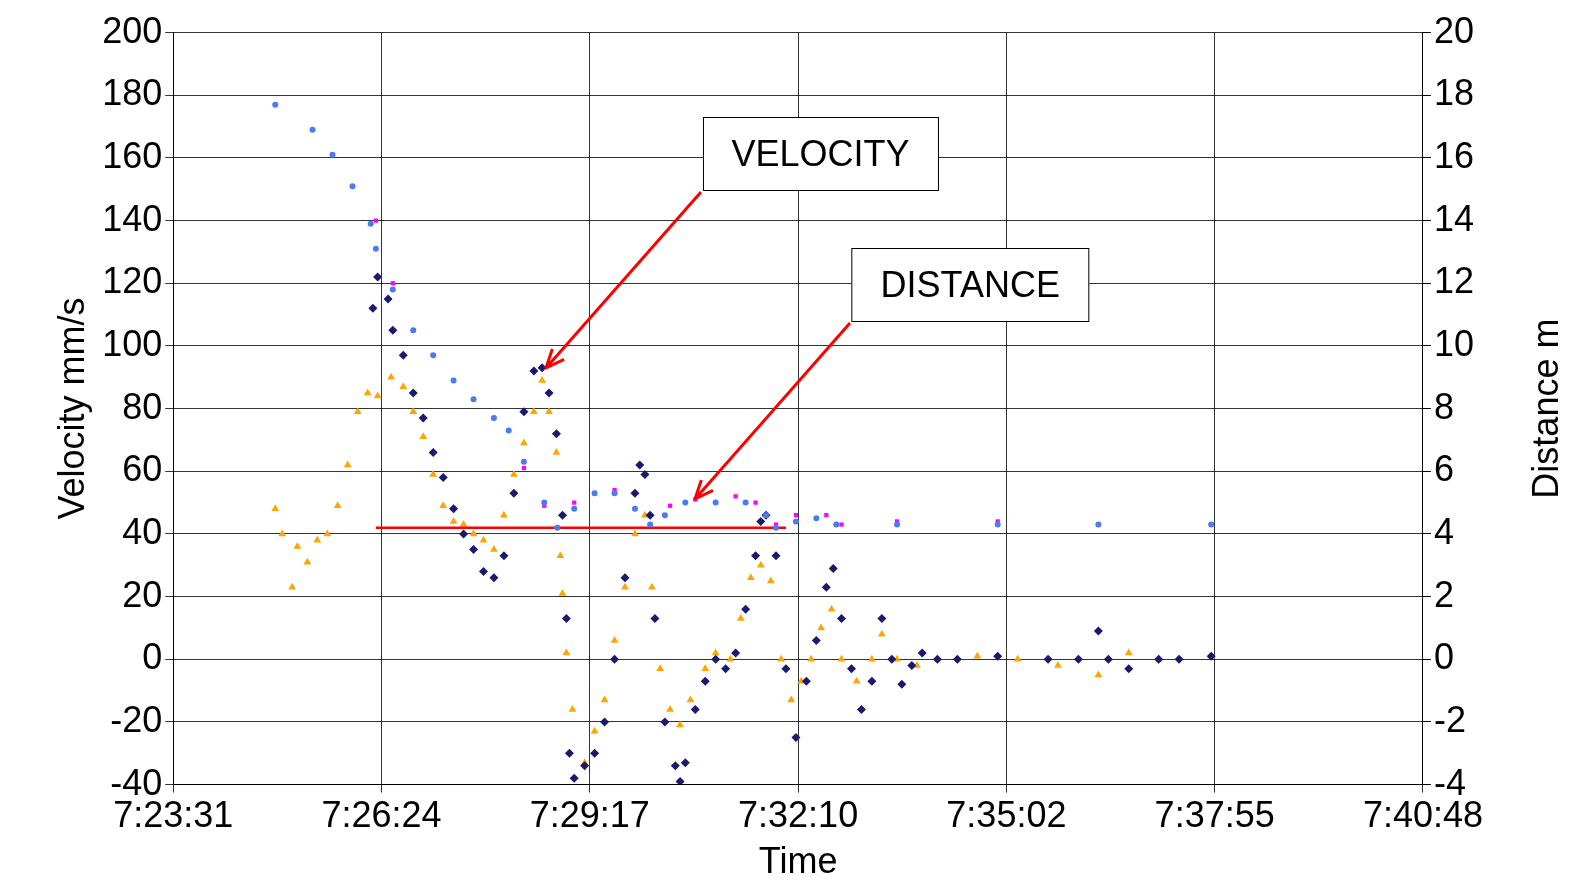 Image resolution: width=1575 pixels, height=893 pixels. Describe the element at coordinates (1443, 594) in the screenshot. I see `y2-tick-label: 2` at that location.